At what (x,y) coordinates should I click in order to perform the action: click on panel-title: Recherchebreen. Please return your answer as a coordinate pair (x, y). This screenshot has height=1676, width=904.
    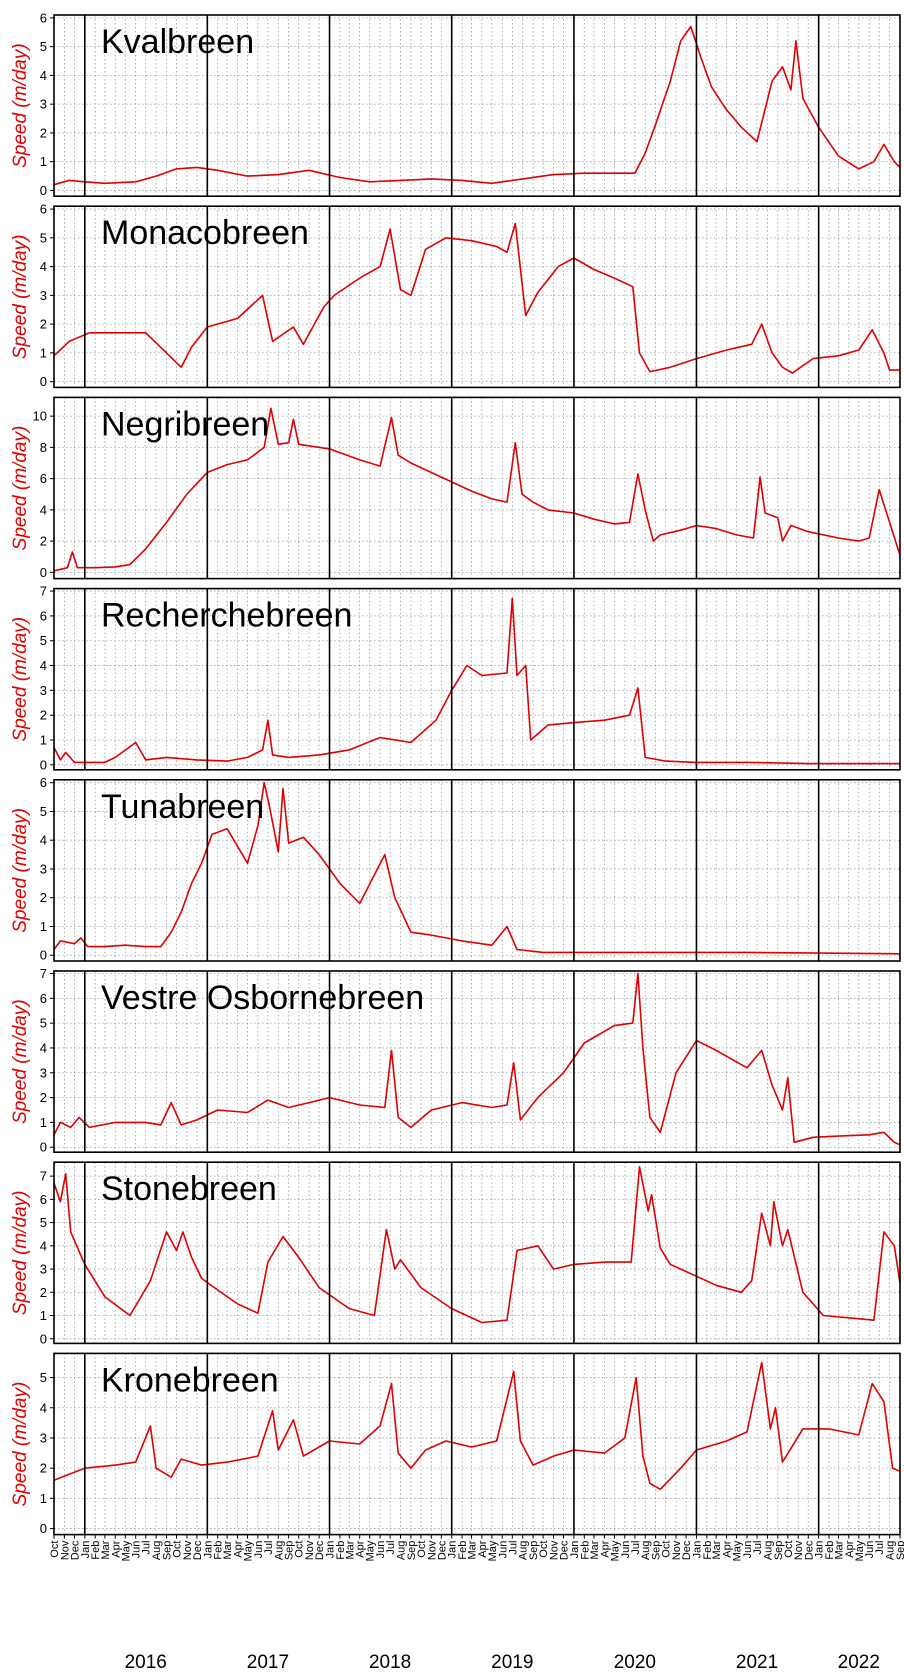
    Looking at the image, I should click on (226, 616).